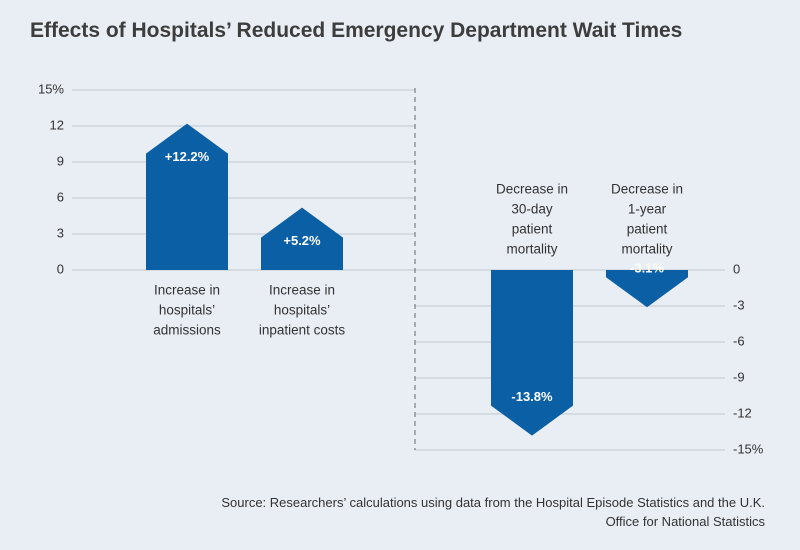 This screenshot has width=800, height=550. I want to click on category-label: 30-day, so click(532, 209).